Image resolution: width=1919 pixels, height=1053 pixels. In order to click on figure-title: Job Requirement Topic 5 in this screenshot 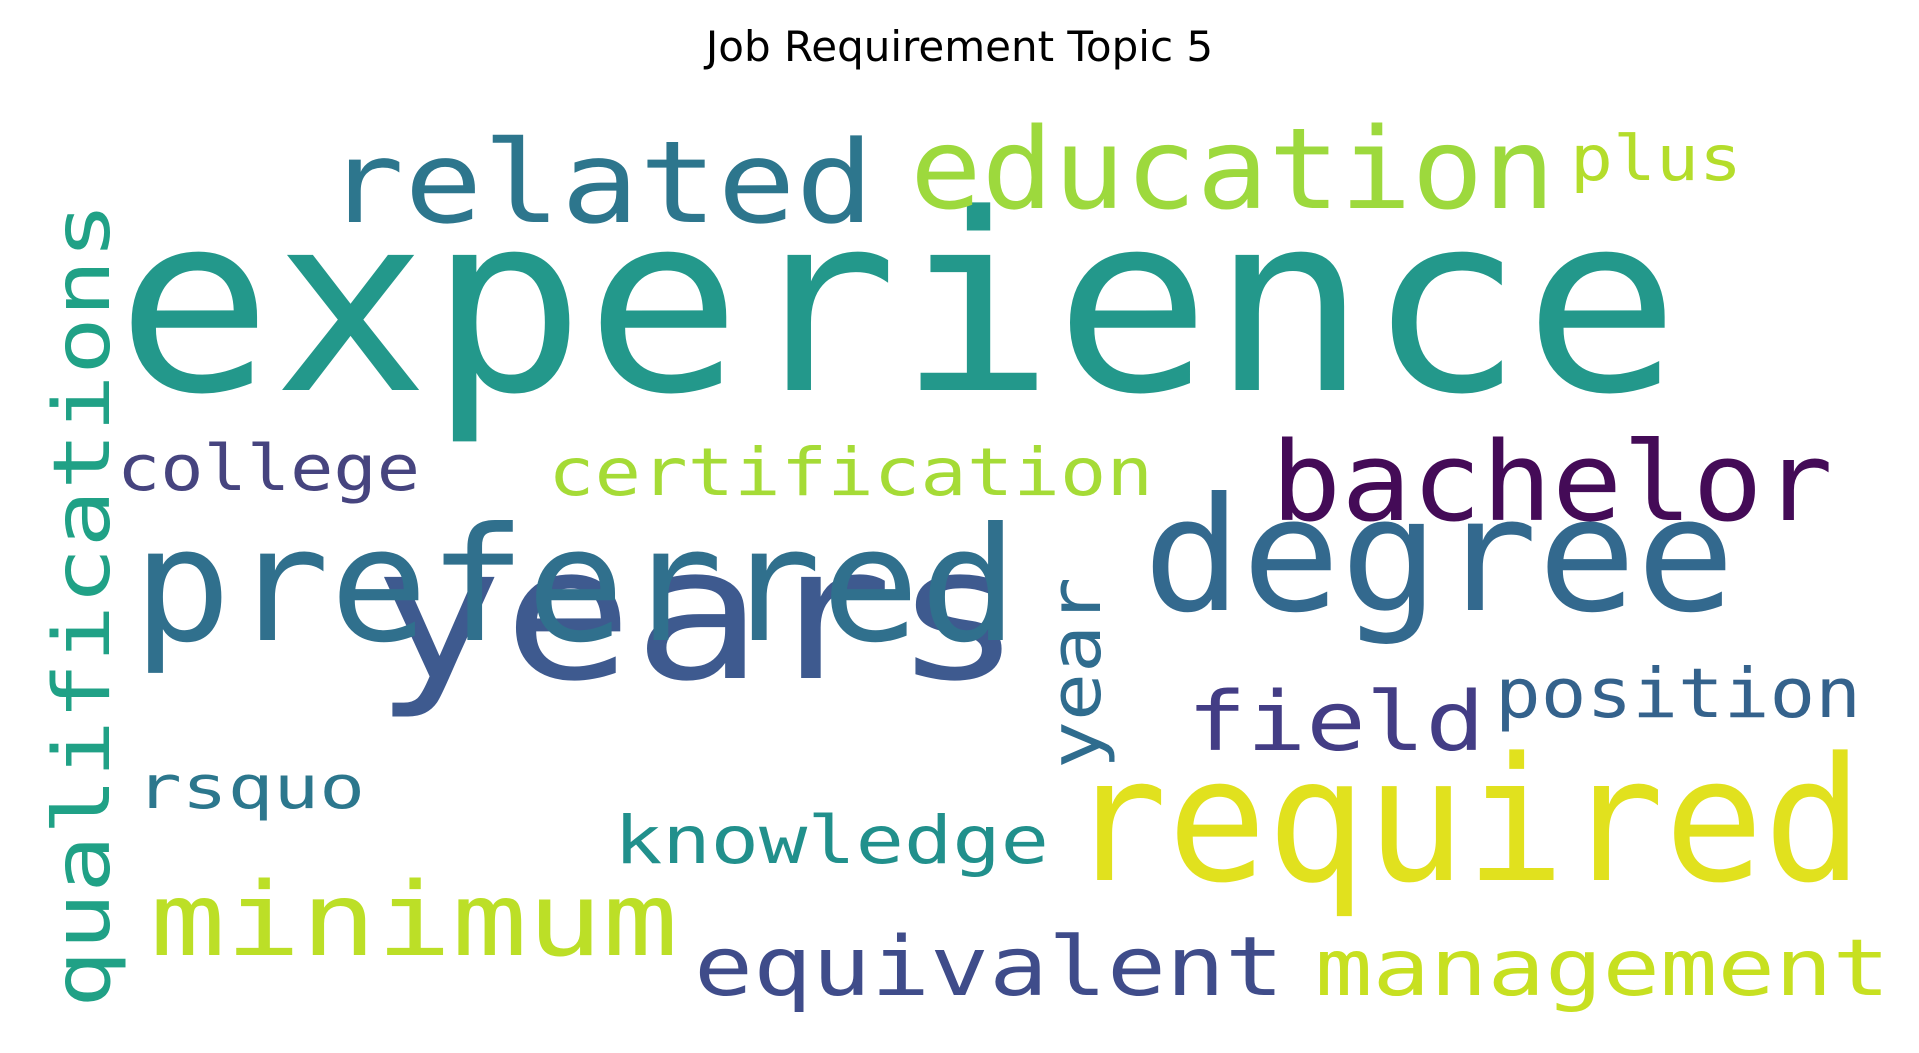, I will do `click(959, 46)`.